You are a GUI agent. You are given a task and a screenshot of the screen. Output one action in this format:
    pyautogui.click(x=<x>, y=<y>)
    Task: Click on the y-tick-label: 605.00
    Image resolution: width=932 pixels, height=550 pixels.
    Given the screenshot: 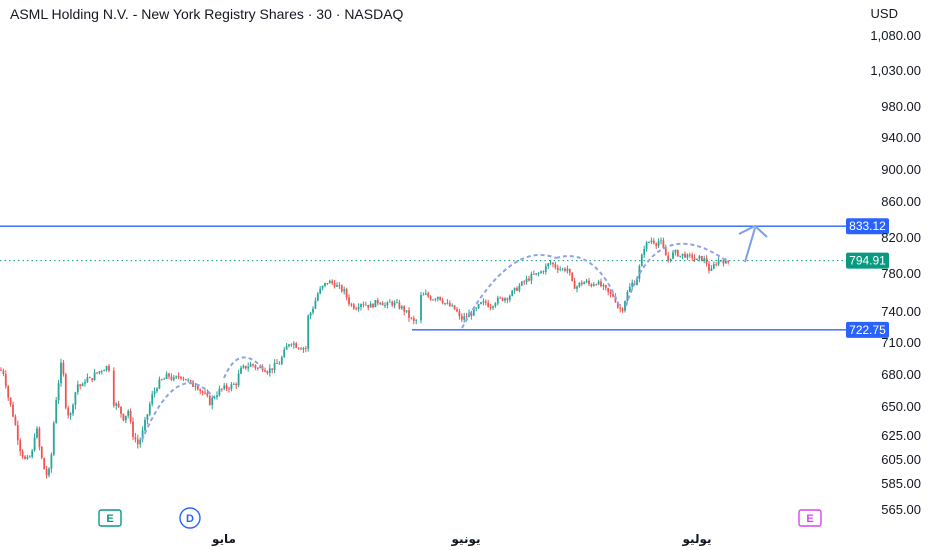 What is the action you would take?
    pyautogui.click(x=901, y=459)
    